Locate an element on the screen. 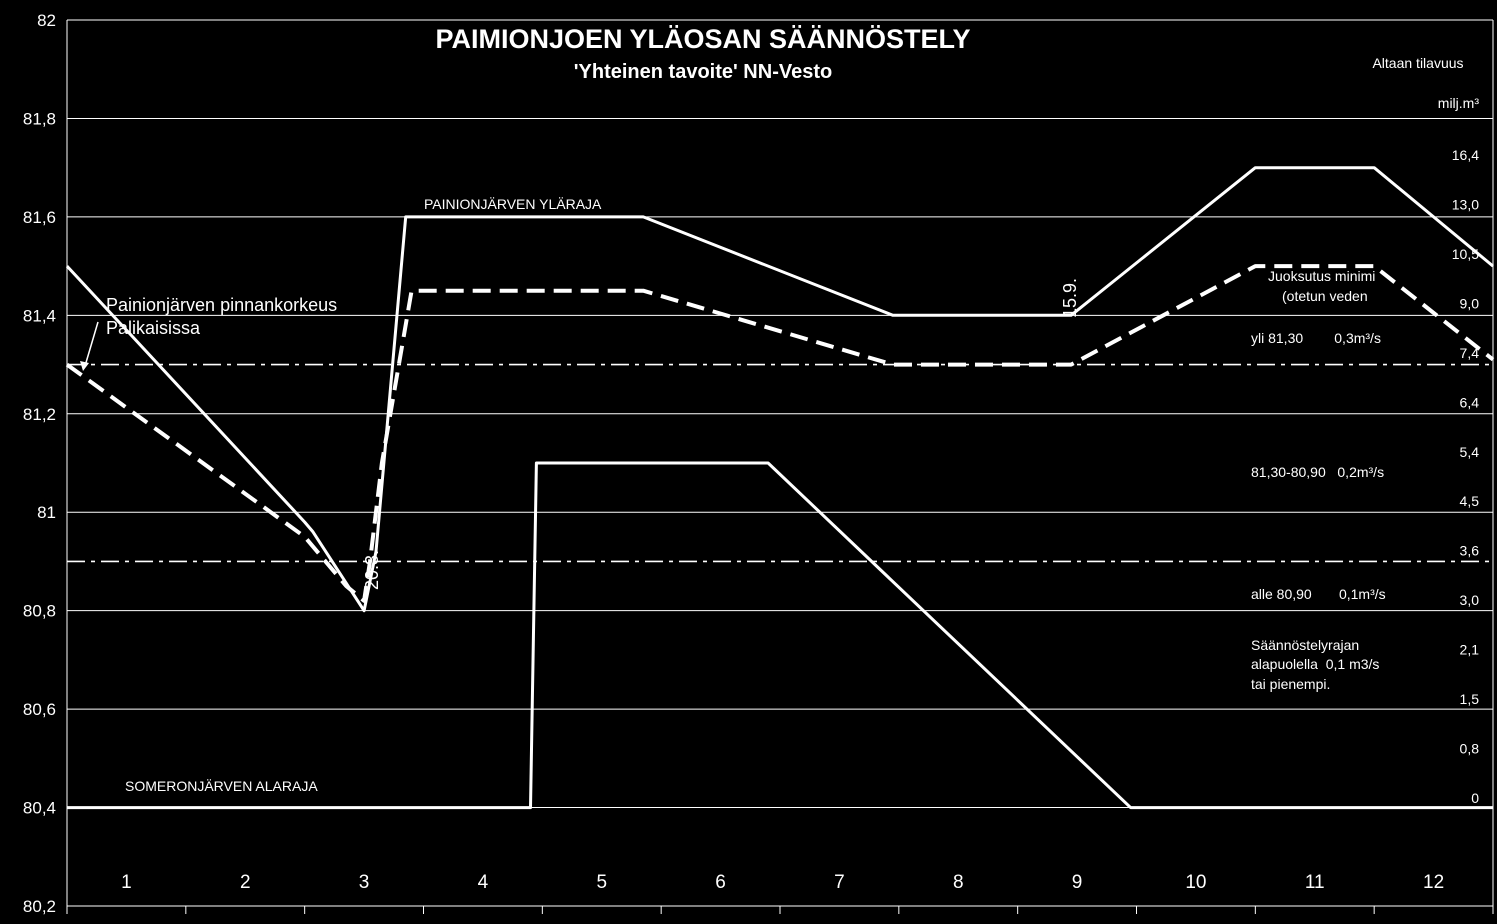  level-label-arrowhead is located at coordinates (84, 366).